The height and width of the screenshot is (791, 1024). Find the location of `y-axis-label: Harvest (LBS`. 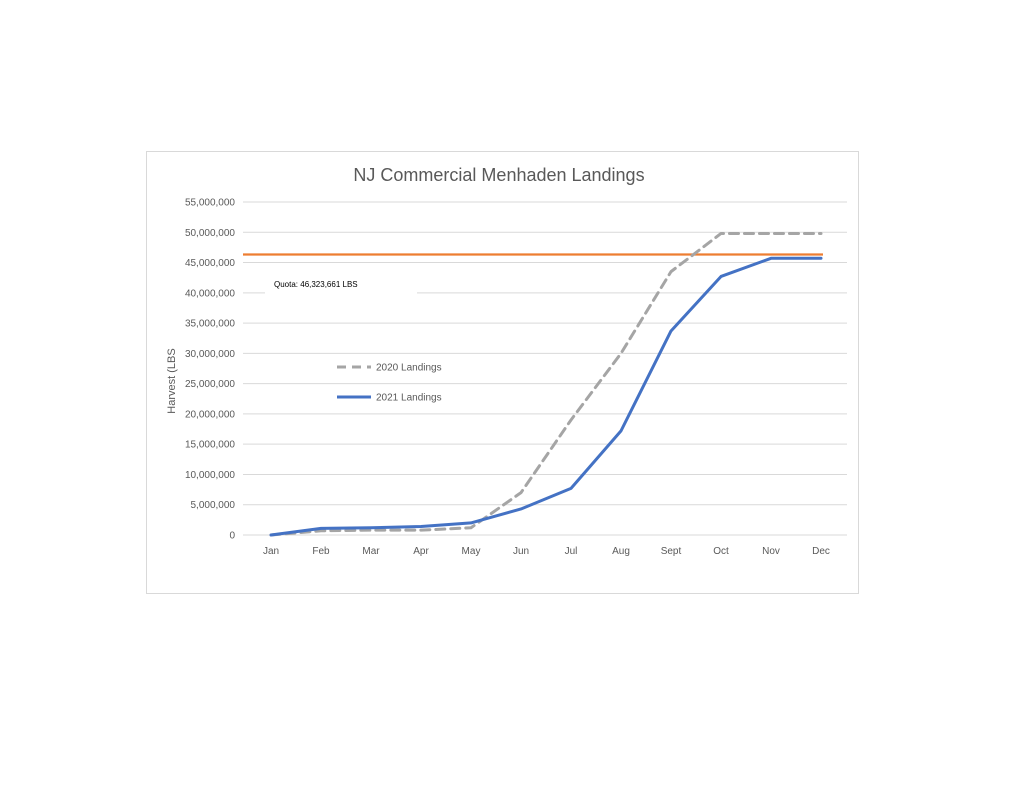

y-axis-label: Harvest (LBS is located at coordinates (172, 380).